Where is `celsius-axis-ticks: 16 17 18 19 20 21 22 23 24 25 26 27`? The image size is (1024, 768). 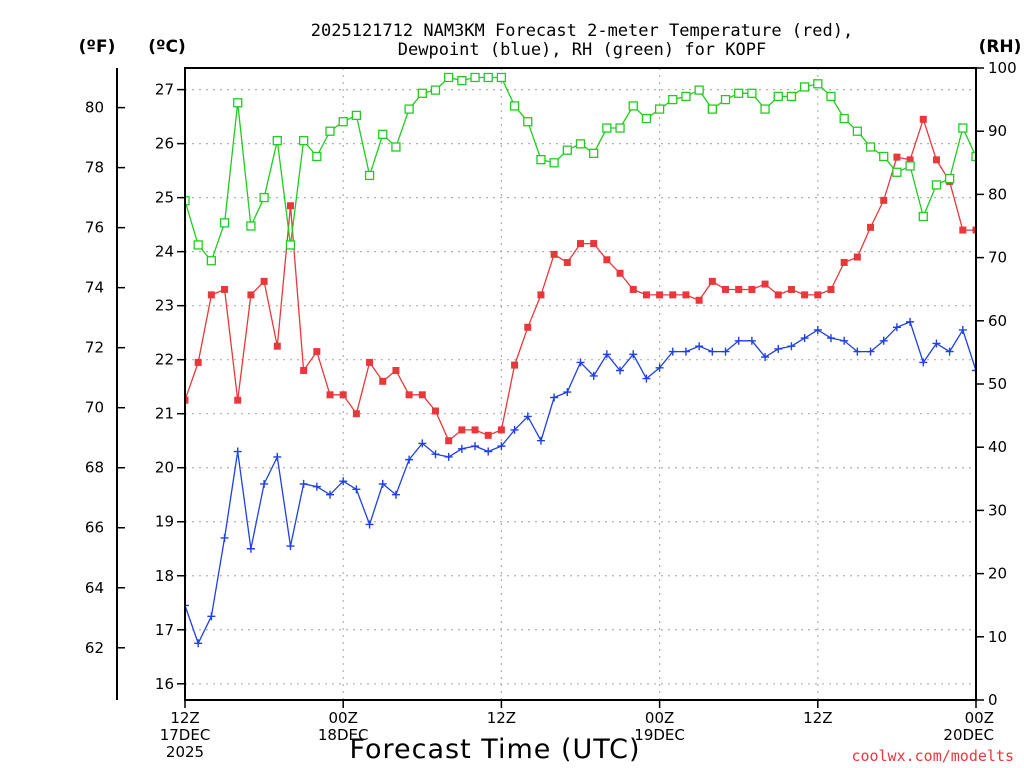
celsius-axis-ticks: 16 17 18 19 20 21 22 23 24 25 26 27 is located at coordinates (170, 387).